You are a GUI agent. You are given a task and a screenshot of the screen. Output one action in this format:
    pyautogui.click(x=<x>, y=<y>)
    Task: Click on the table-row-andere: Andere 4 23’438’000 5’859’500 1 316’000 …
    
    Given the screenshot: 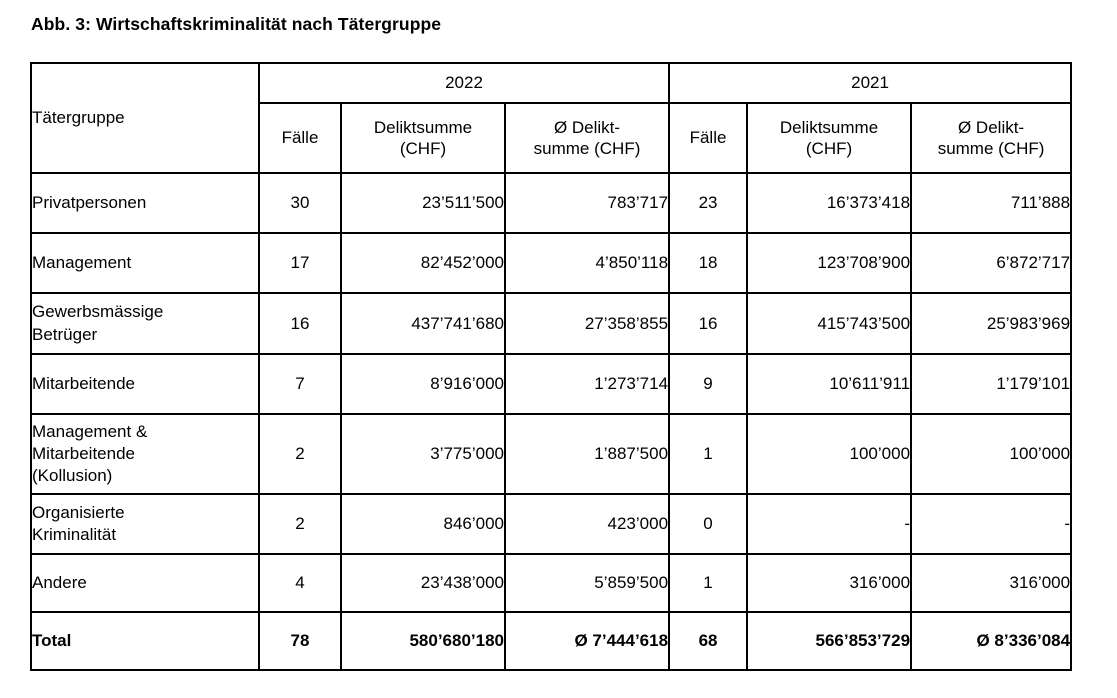 What is the action you would take?
    pyautogui.click(x=551, y=583)
    